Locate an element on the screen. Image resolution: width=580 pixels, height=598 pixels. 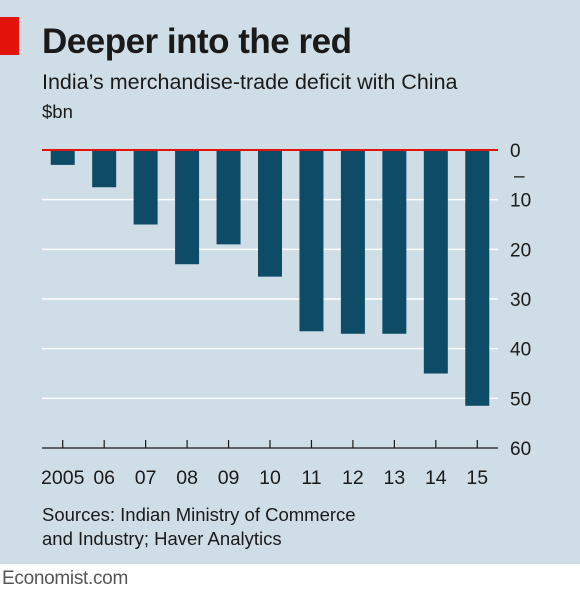
unit-label: $bn is located at coordinates (57, 111).